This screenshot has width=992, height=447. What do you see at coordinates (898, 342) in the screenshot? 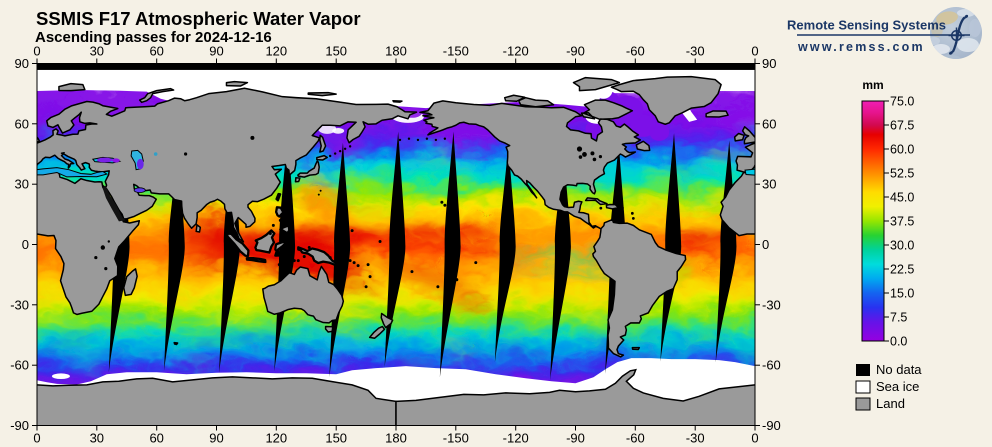
I see `svg-text: 0.0` at bounding box center [898, 342].